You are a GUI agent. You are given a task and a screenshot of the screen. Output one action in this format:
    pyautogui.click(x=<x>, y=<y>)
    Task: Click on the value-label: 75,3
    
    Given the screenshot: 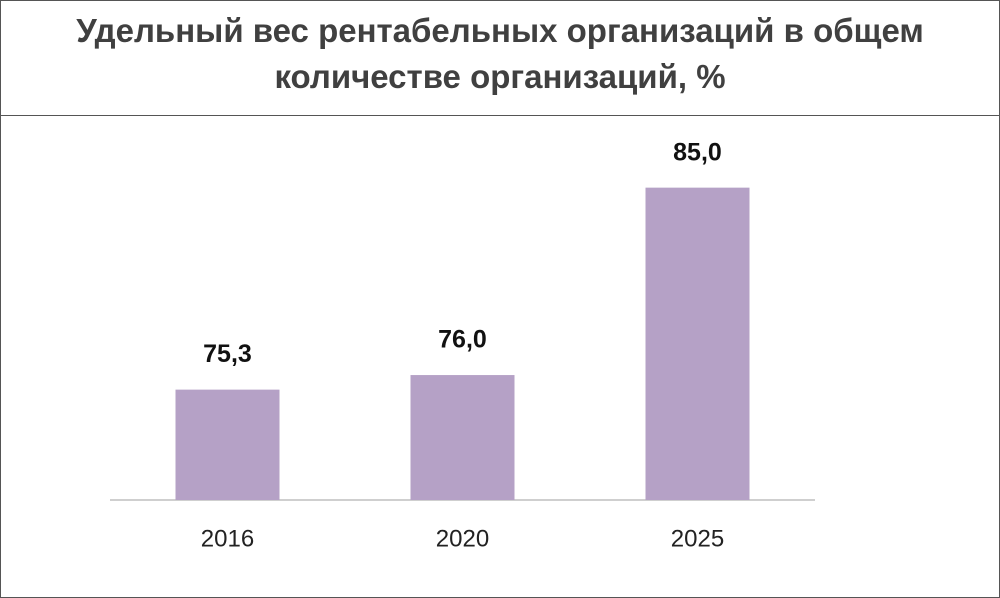 What is the action you would take?
    pyautogui.click(x=227, y=354)
    